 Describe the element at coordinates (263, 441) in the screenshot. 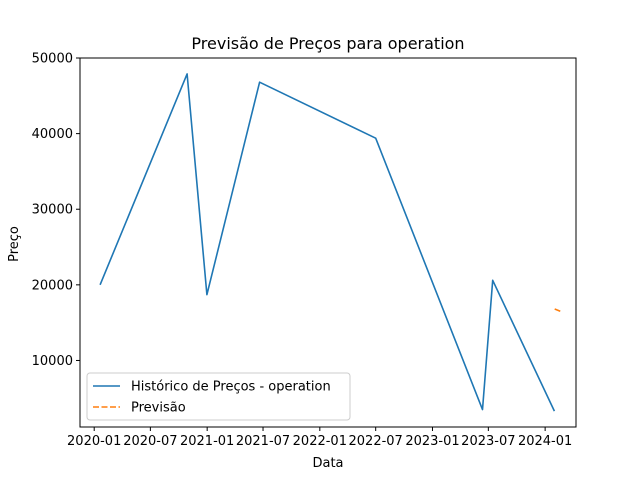

I see `x-tick-label-3: 2021-07` at that location.